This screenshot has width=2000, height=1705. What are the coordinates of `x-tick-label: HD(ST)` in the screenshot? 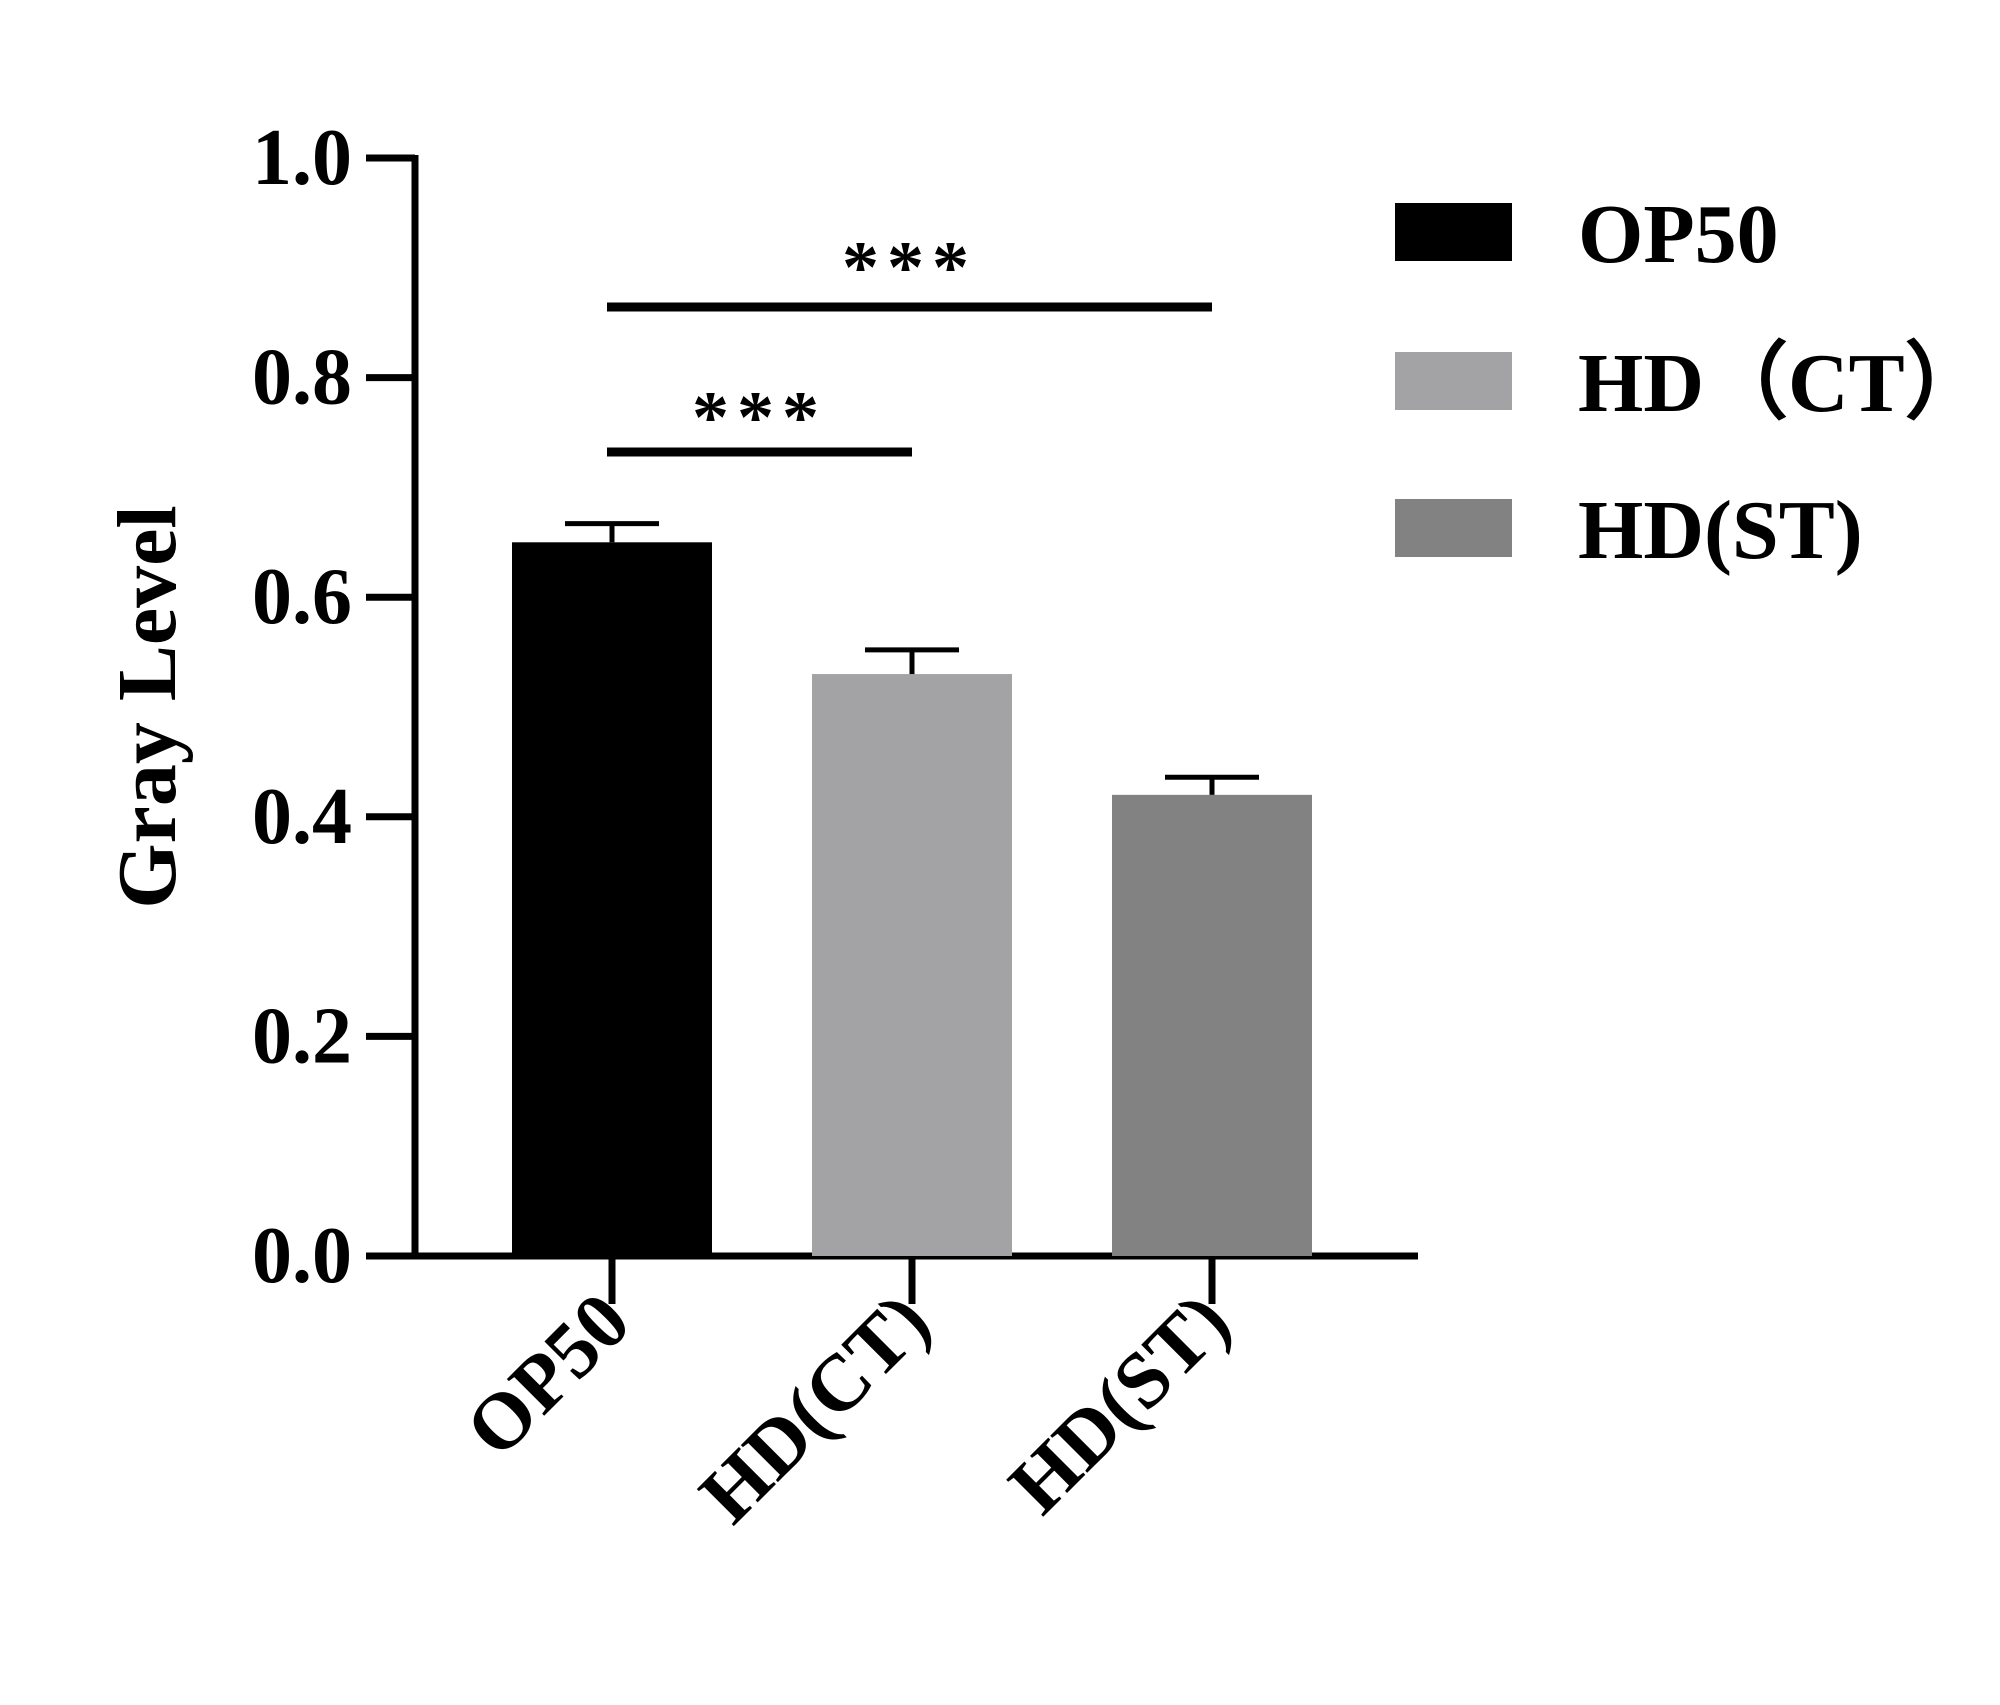 It's located at (1120, 1404).